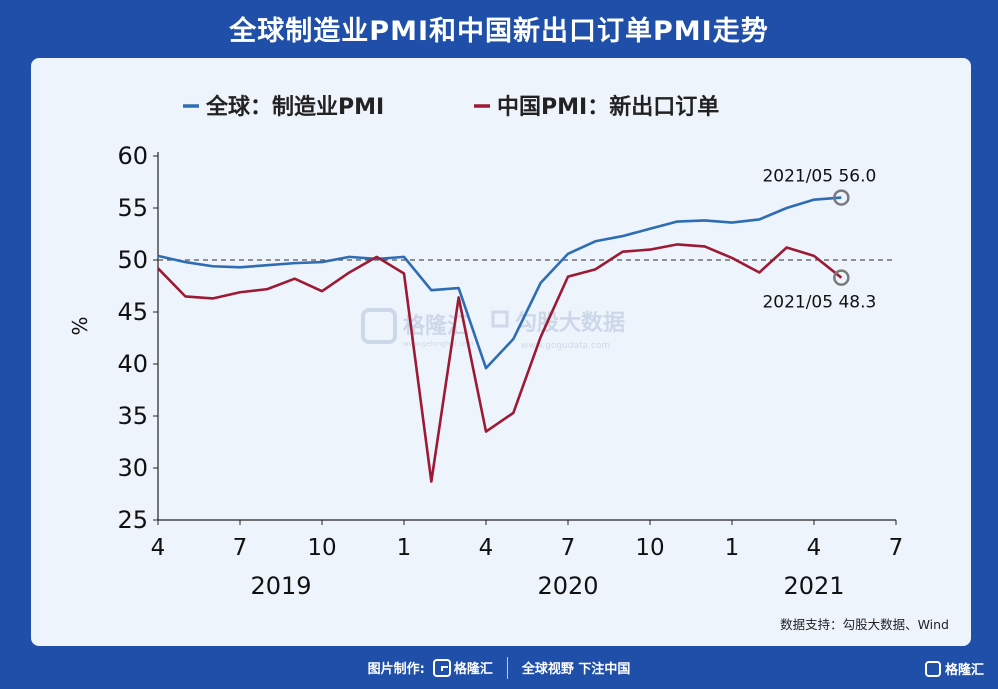  What do you see at coordinates (294, 107) in the screenshot?
I see `legend-global-label: 全球：制造业PMI` at bounding box center [294, 107].